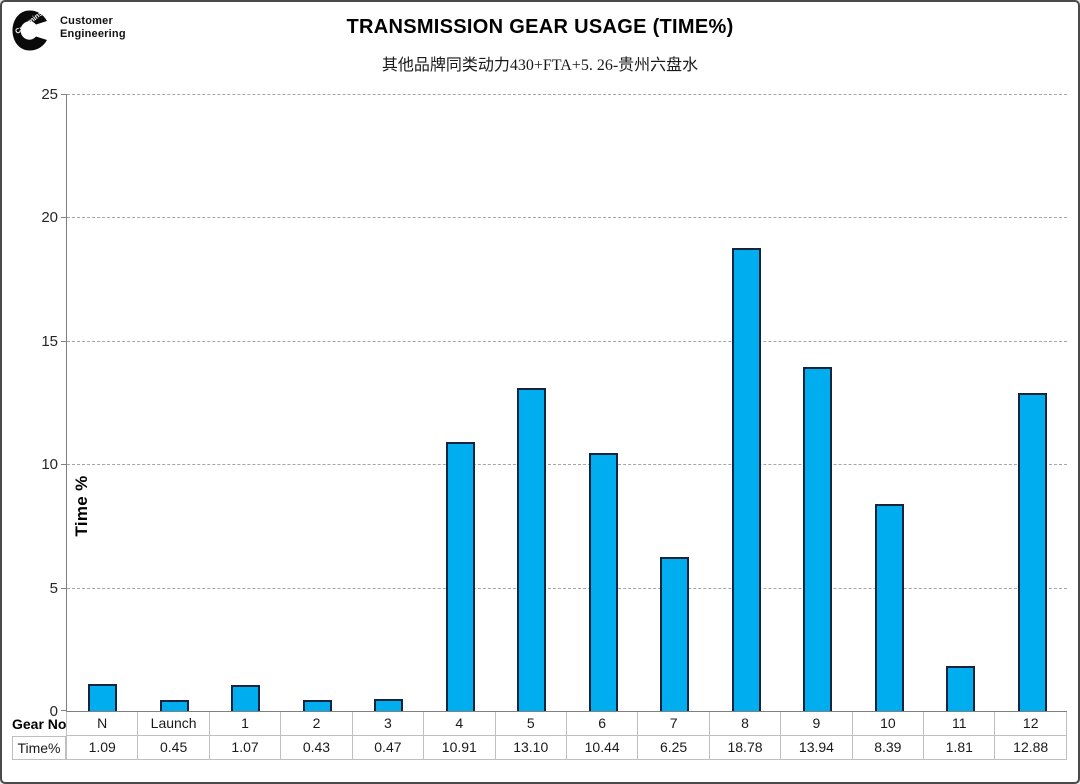 This screenshot has width=1080, height=784. Describe the element at coordinates (102, 748) in the screenshot. I see `time-value-cell-N: 1.09` at that location.